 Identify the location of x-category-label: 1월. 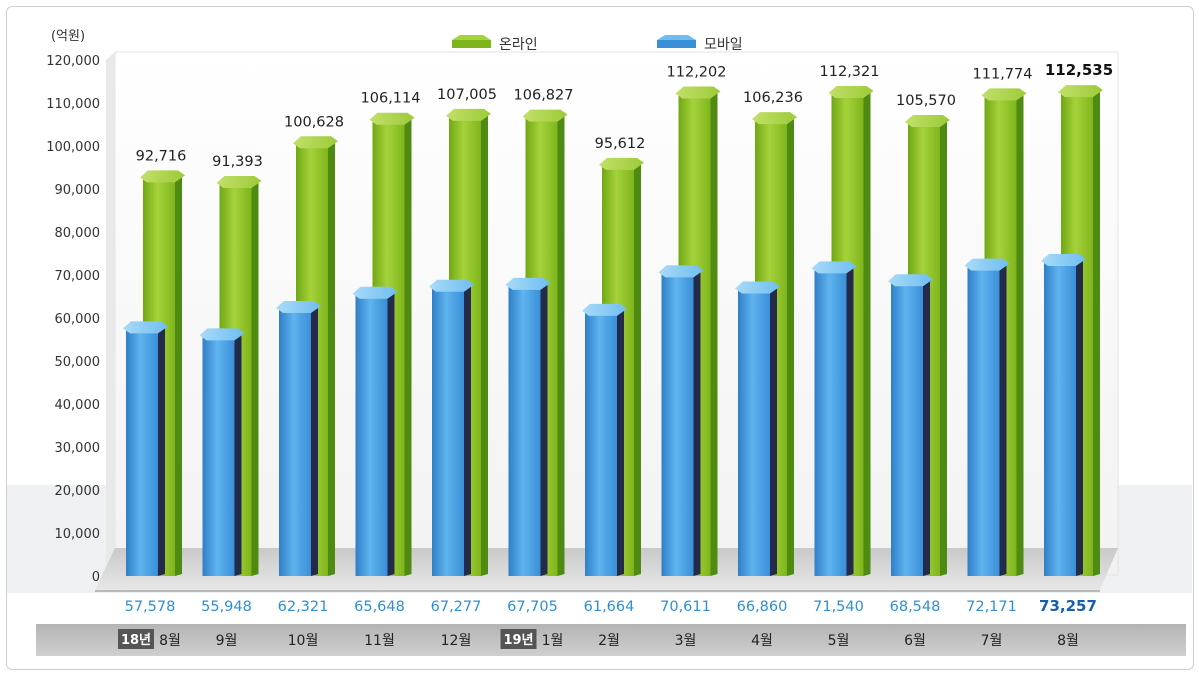
(553, 641).